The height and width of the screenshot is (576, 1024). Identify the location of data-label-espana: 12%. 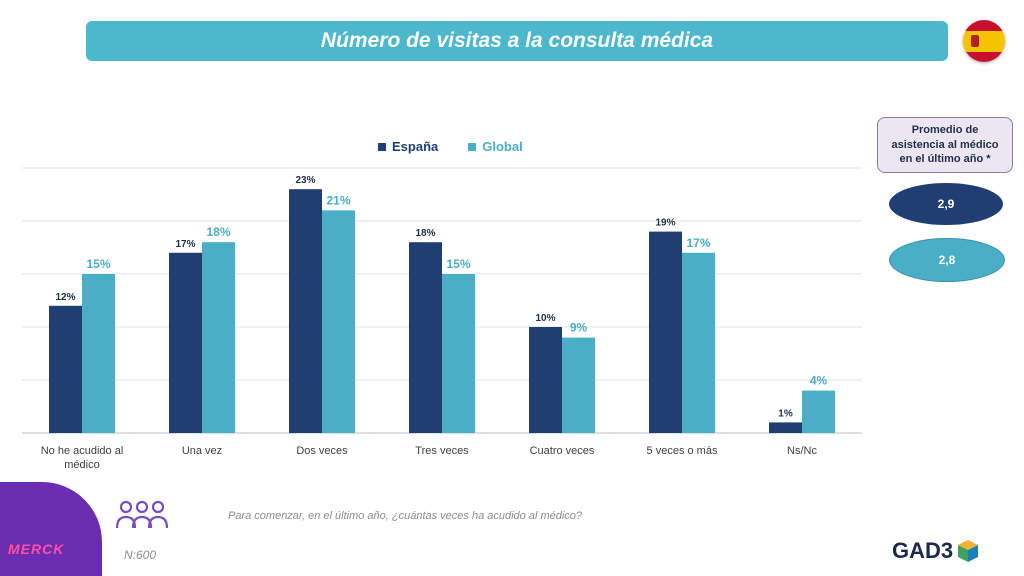
(65, 297).